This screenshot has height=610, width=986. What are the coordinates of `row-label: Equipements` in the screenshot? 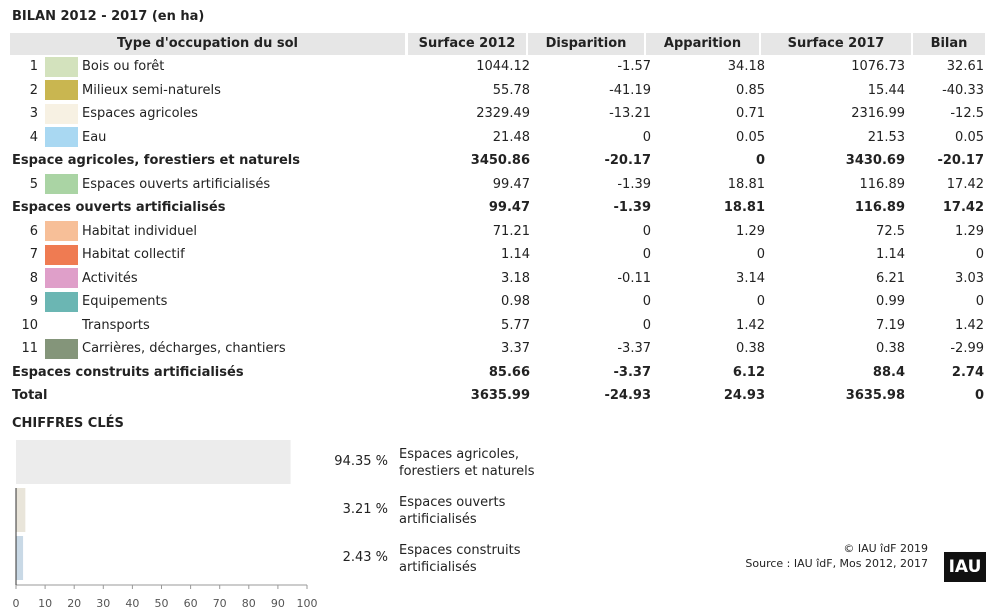 It's located at (125, 301).